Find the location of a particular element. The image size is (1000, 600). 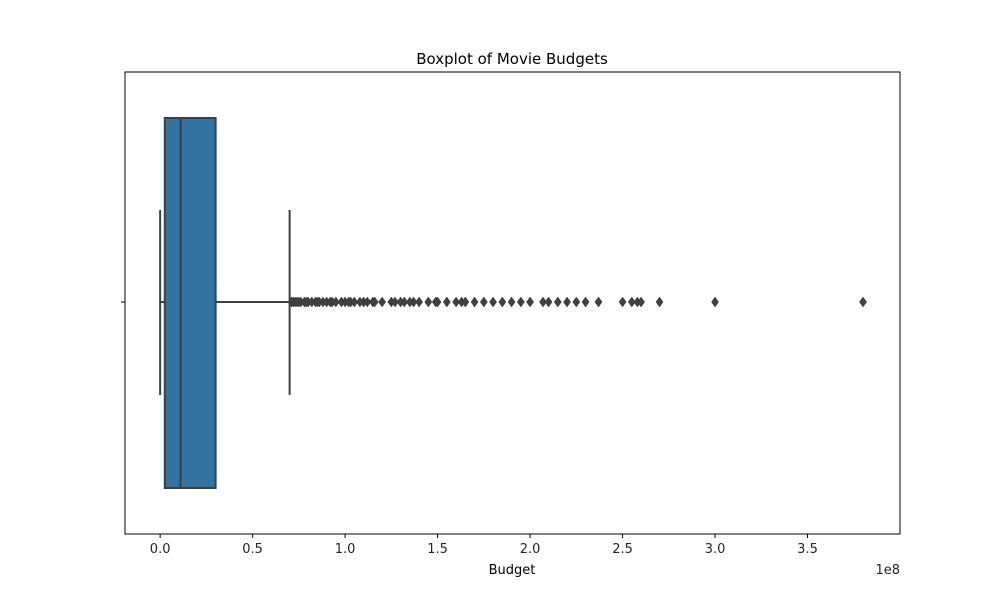

x-tick-label: 3.5 is located at coordinates (807, 549).